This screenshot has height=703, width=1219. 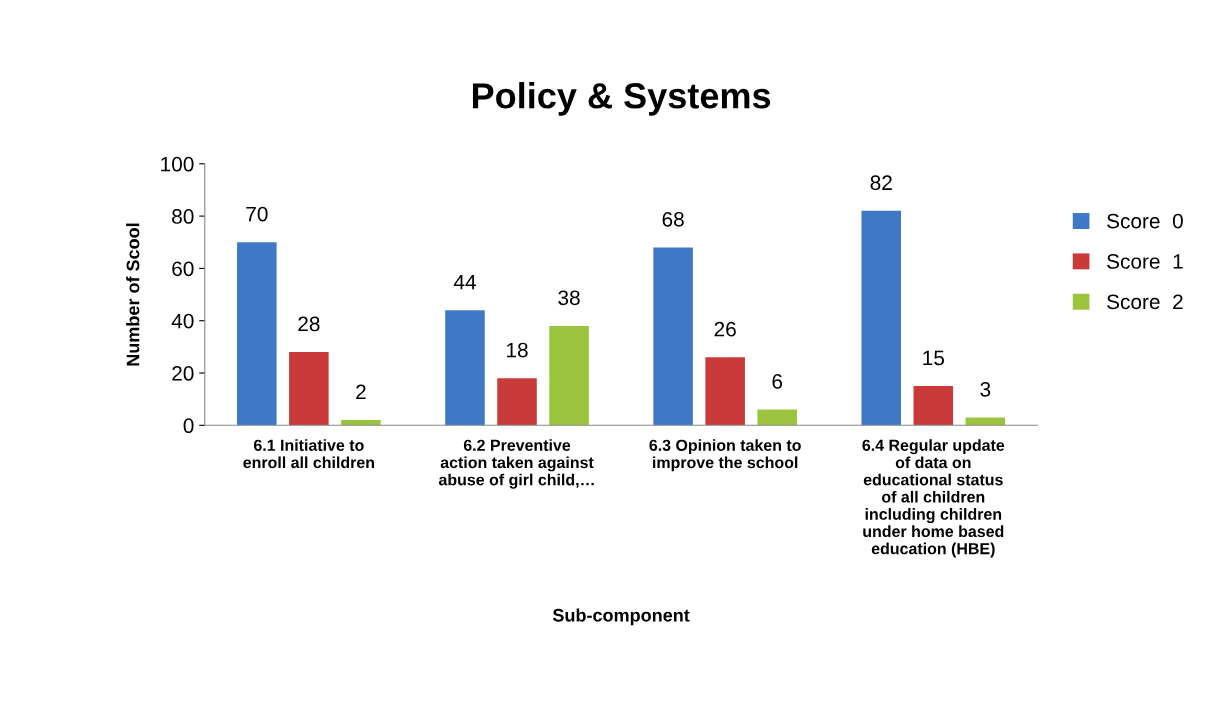 What do you see at coordinates (569, 298) in the screenshot?
I see `data-label: 38` at bounding box center [569, 298].